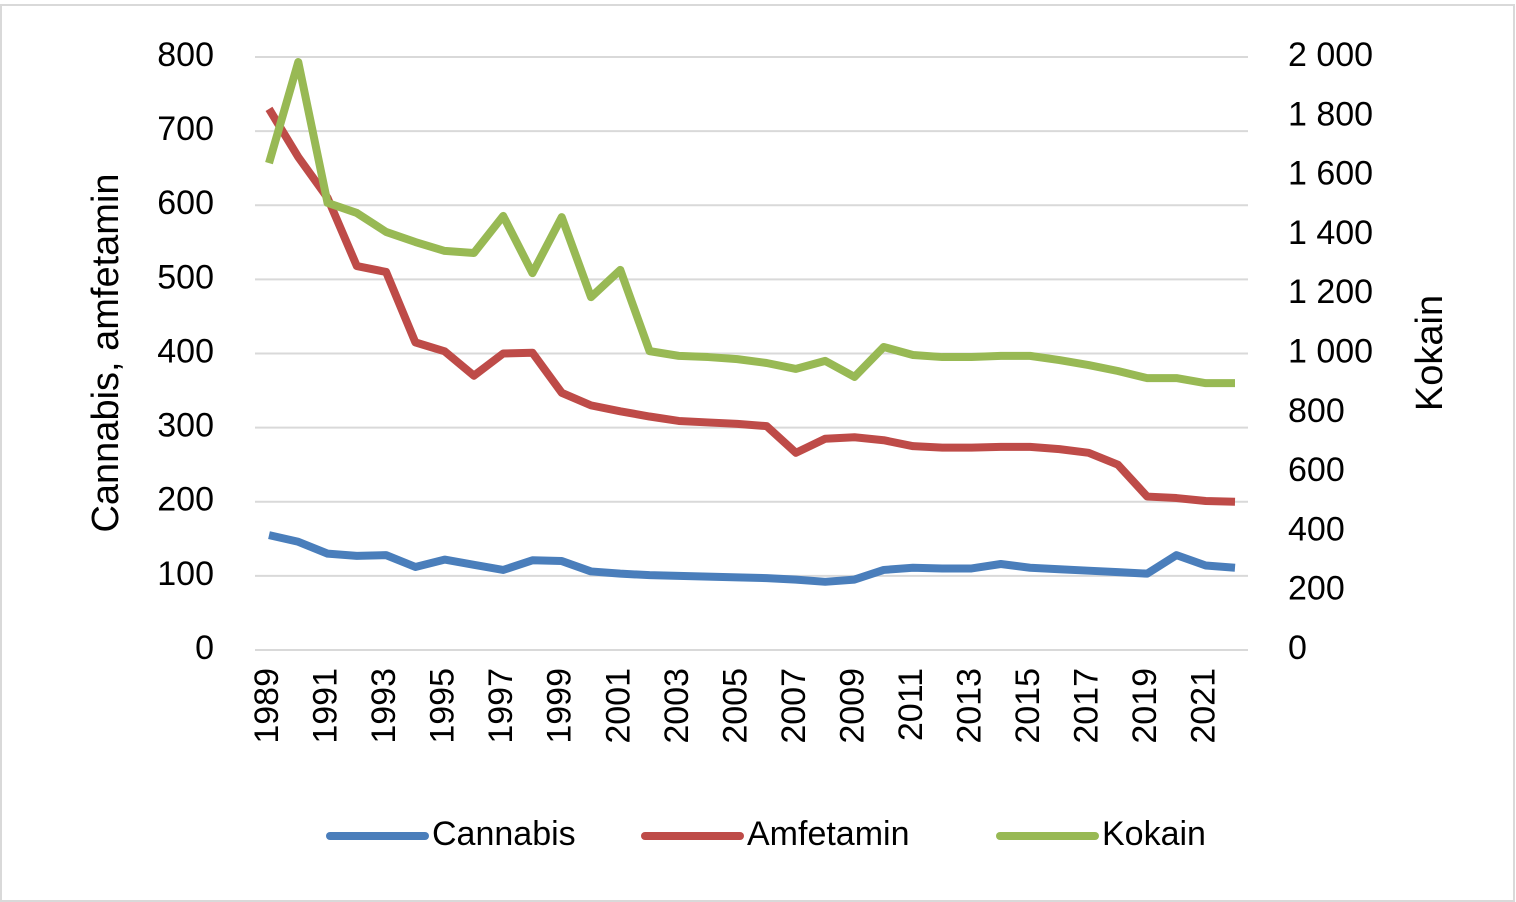  I want to click on y-tick-label: 700, so click(185, 129).